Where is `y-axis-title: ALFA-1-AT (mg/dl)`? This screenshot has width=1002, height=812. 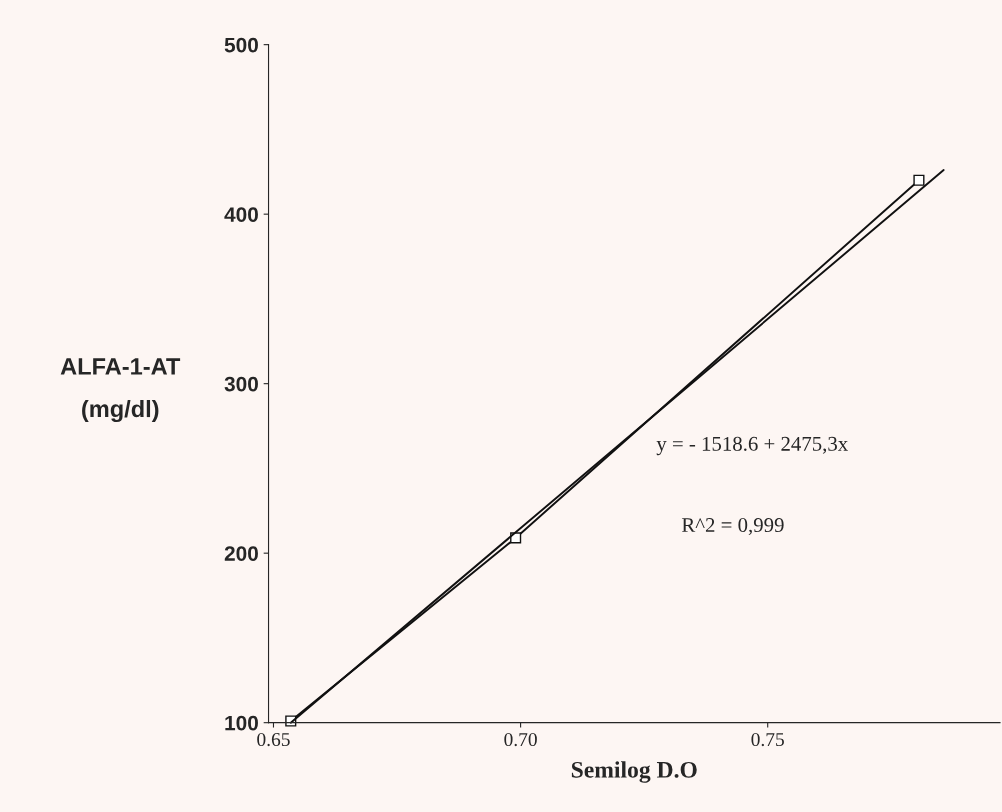
y-axis-title: ALFA-1-AT (mg/dl) is located at coordinates (120, 390).